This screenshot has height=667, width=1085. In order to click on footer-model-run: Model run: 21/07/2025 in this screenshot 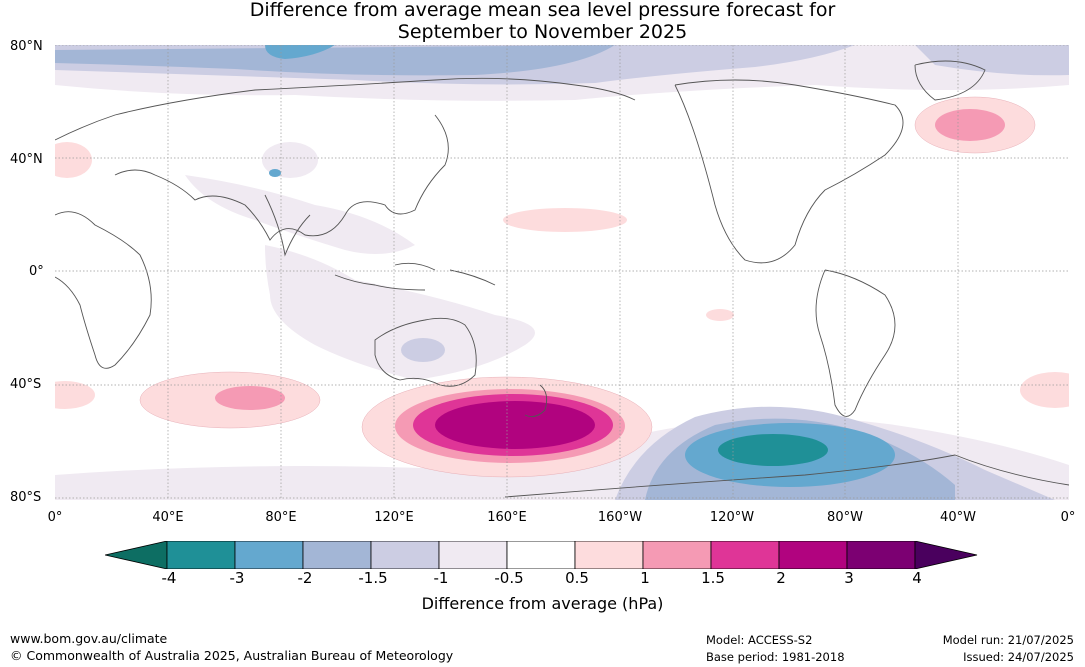, I will do `click(1008, 640)`.